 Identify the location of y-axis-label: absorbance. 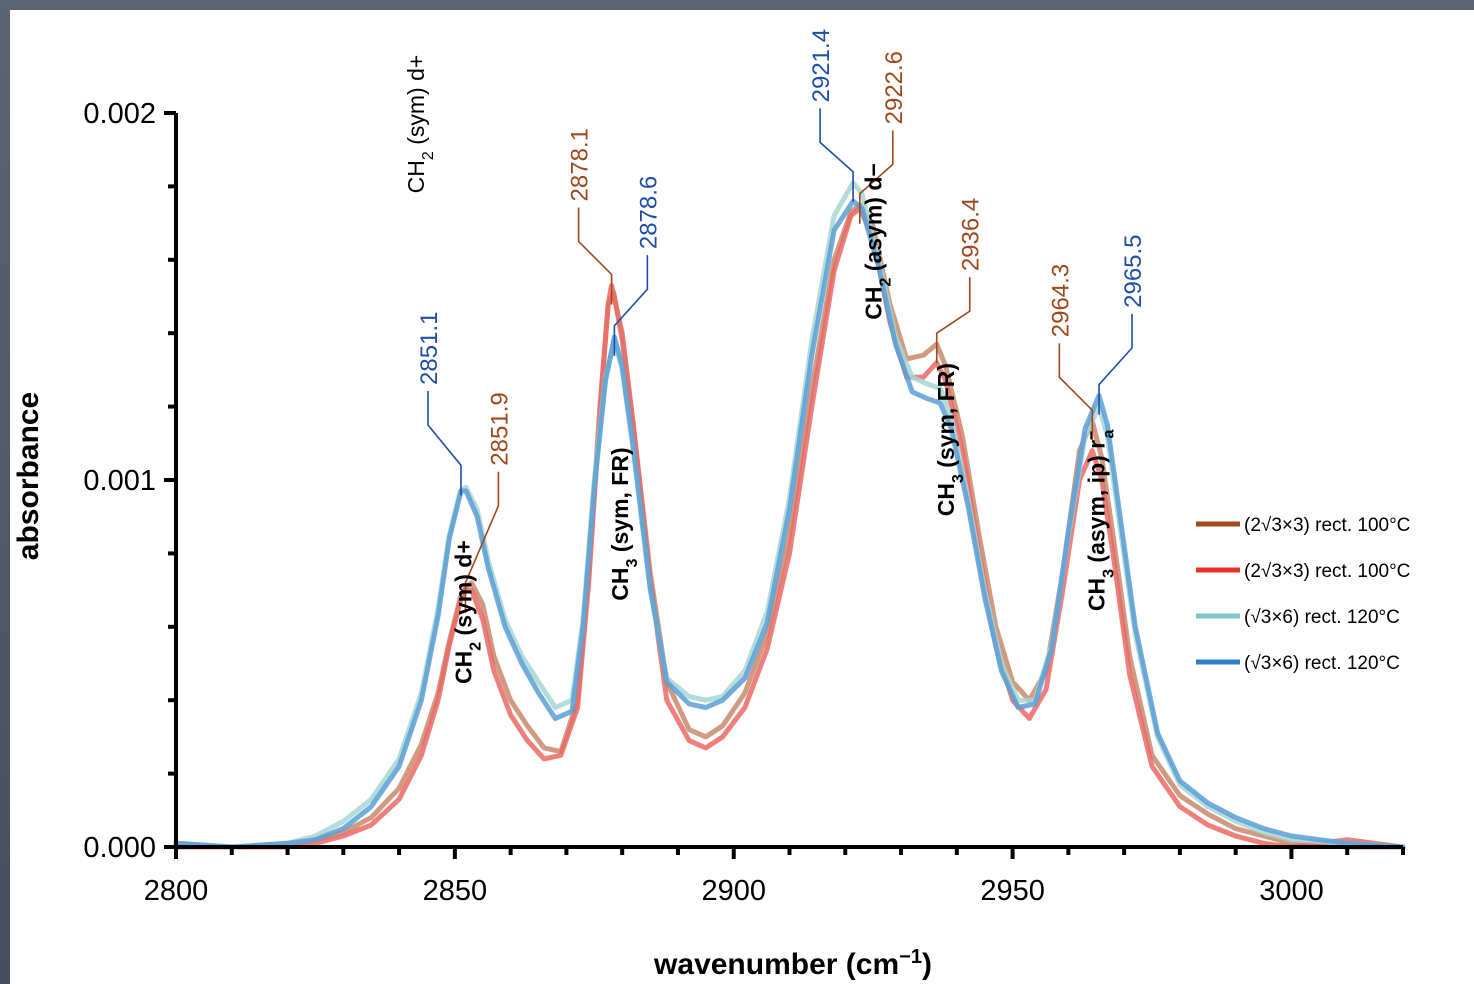
(28, 476).